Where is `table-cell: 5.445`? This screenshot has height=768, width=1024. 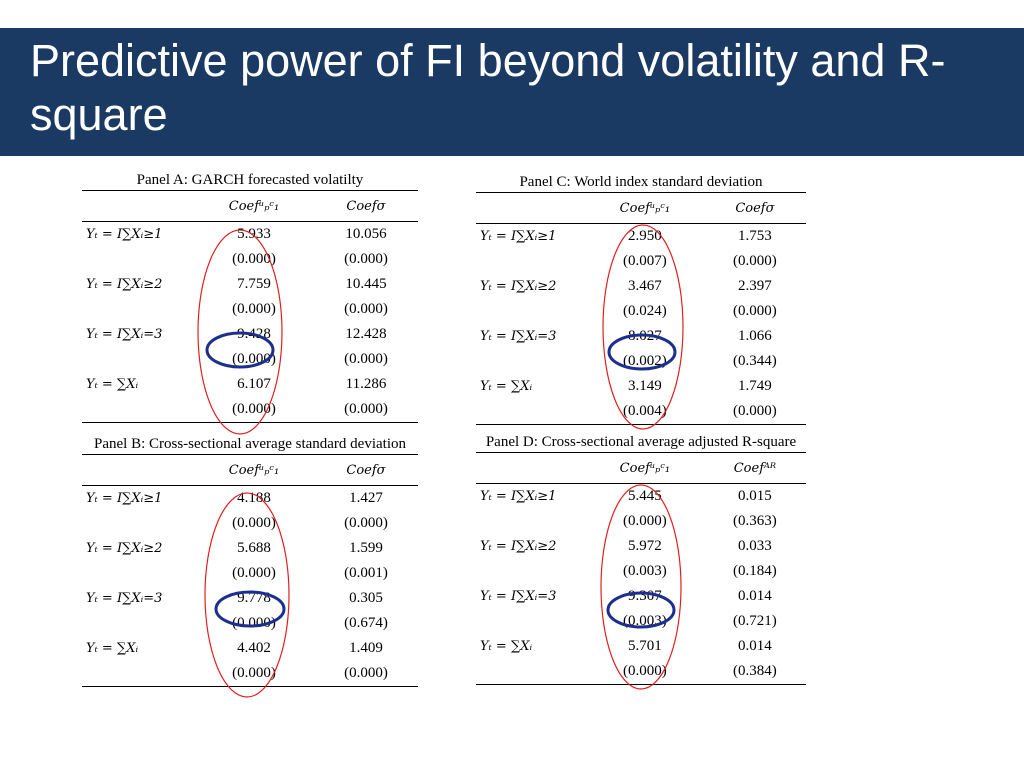 table-cell: 5.445 is located at coordinates (645, 496).